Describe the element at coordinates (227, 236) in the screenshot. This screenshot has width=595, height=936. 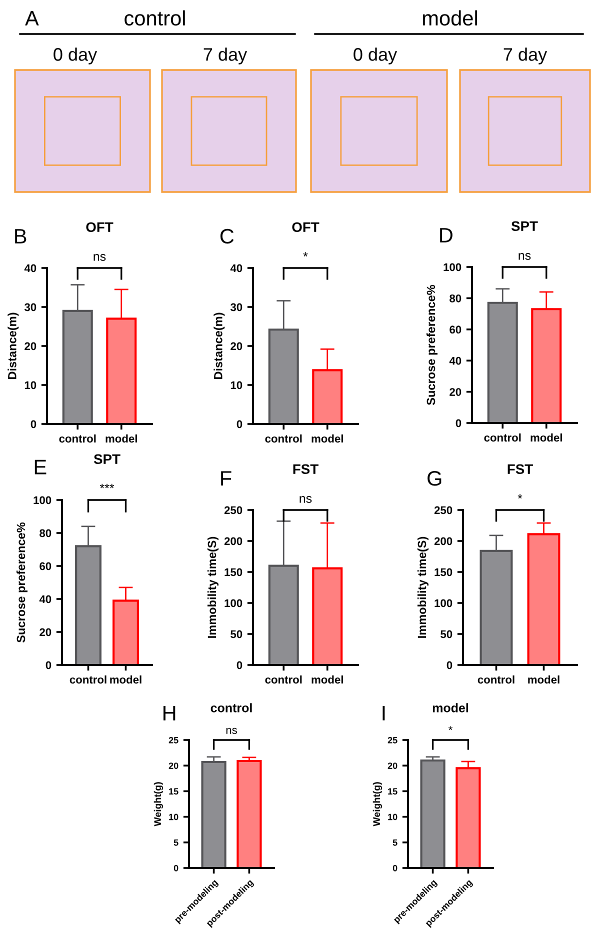
I see `text: C` at that location.